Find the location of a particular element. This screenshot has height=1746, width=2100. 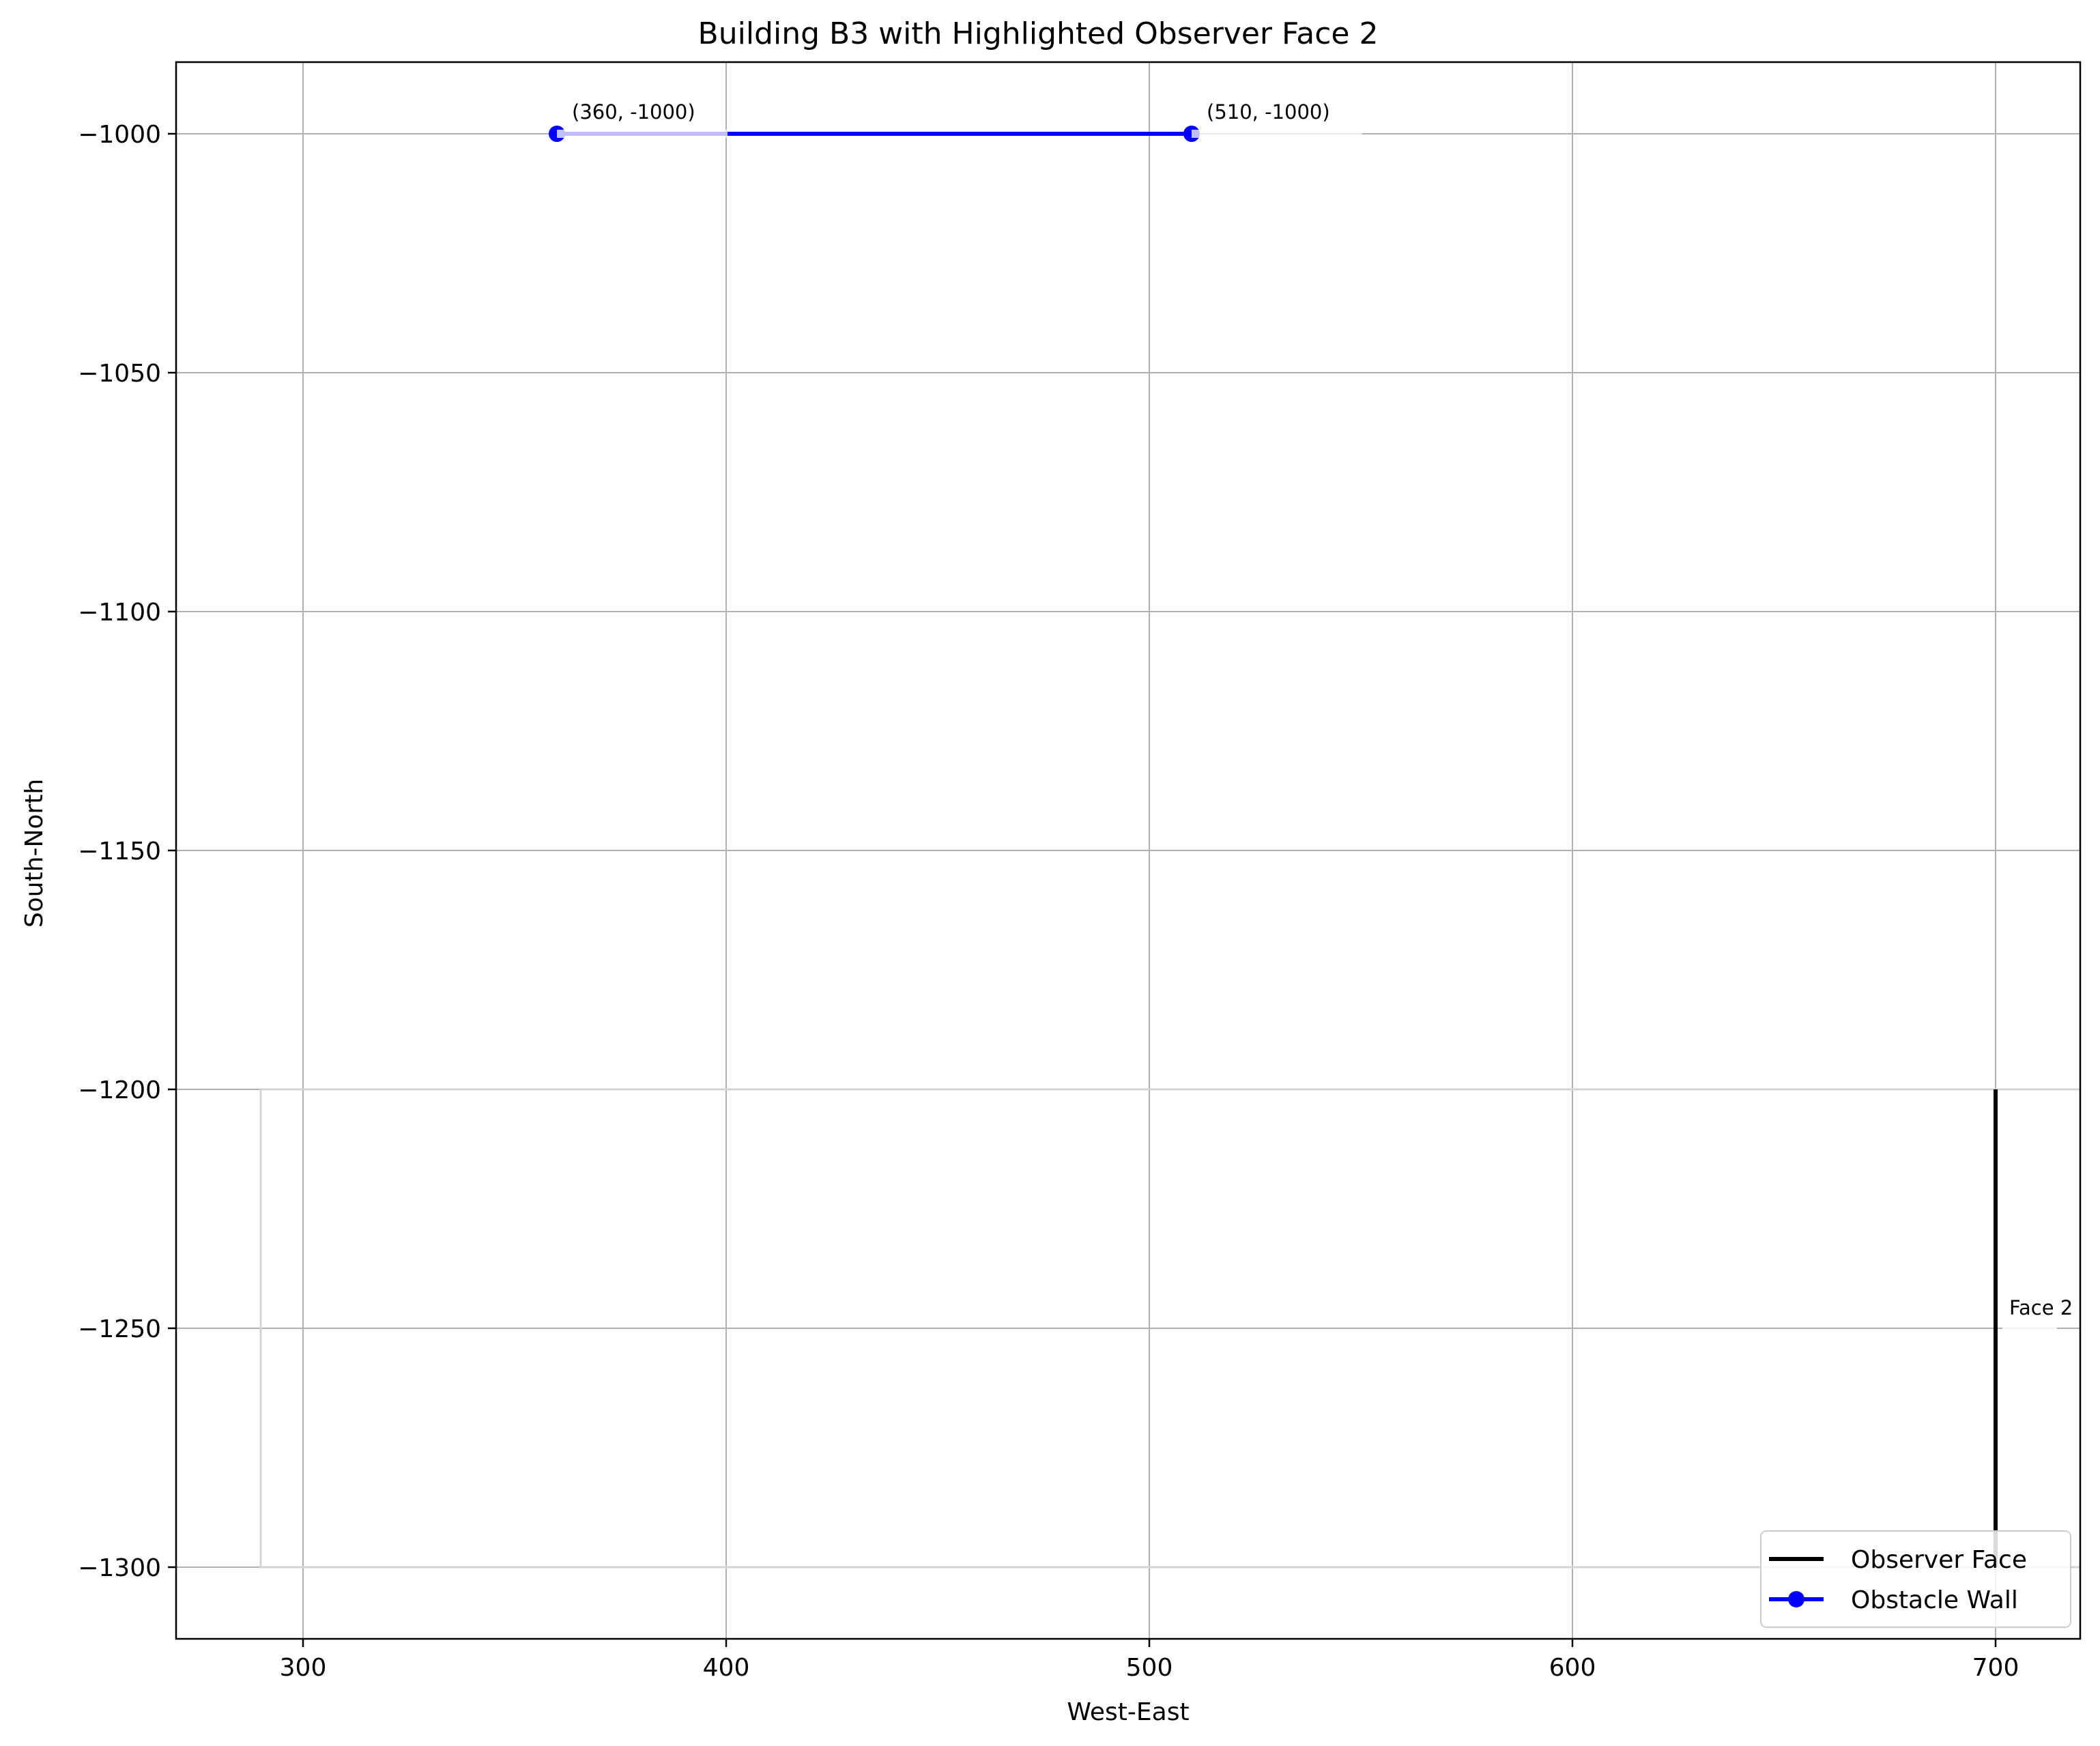

y-tick-label: −1000 is located at coordinates (119, 135).